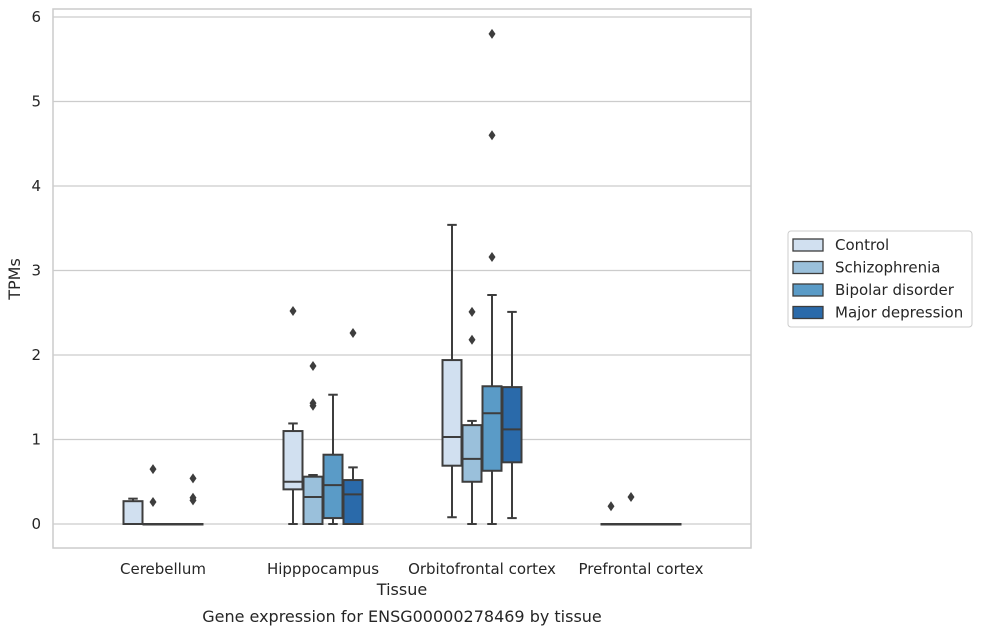 Image resolution: width=983 pixels, height=634 pixels. What do you see at coordinates (163, 569) in the screenshot?
I see `x-tick-label: Cerebellum` at bounding box center [163, 569].